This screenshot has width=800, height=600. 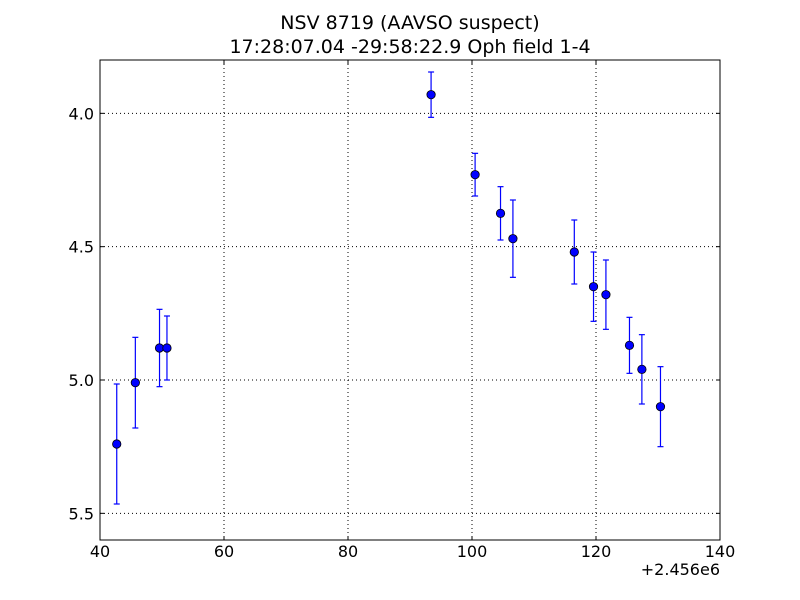 What do you see at coordinates (720, 551) in the screenshot?
I see `x-tick-label: 140` at bounding box center [720, 551].